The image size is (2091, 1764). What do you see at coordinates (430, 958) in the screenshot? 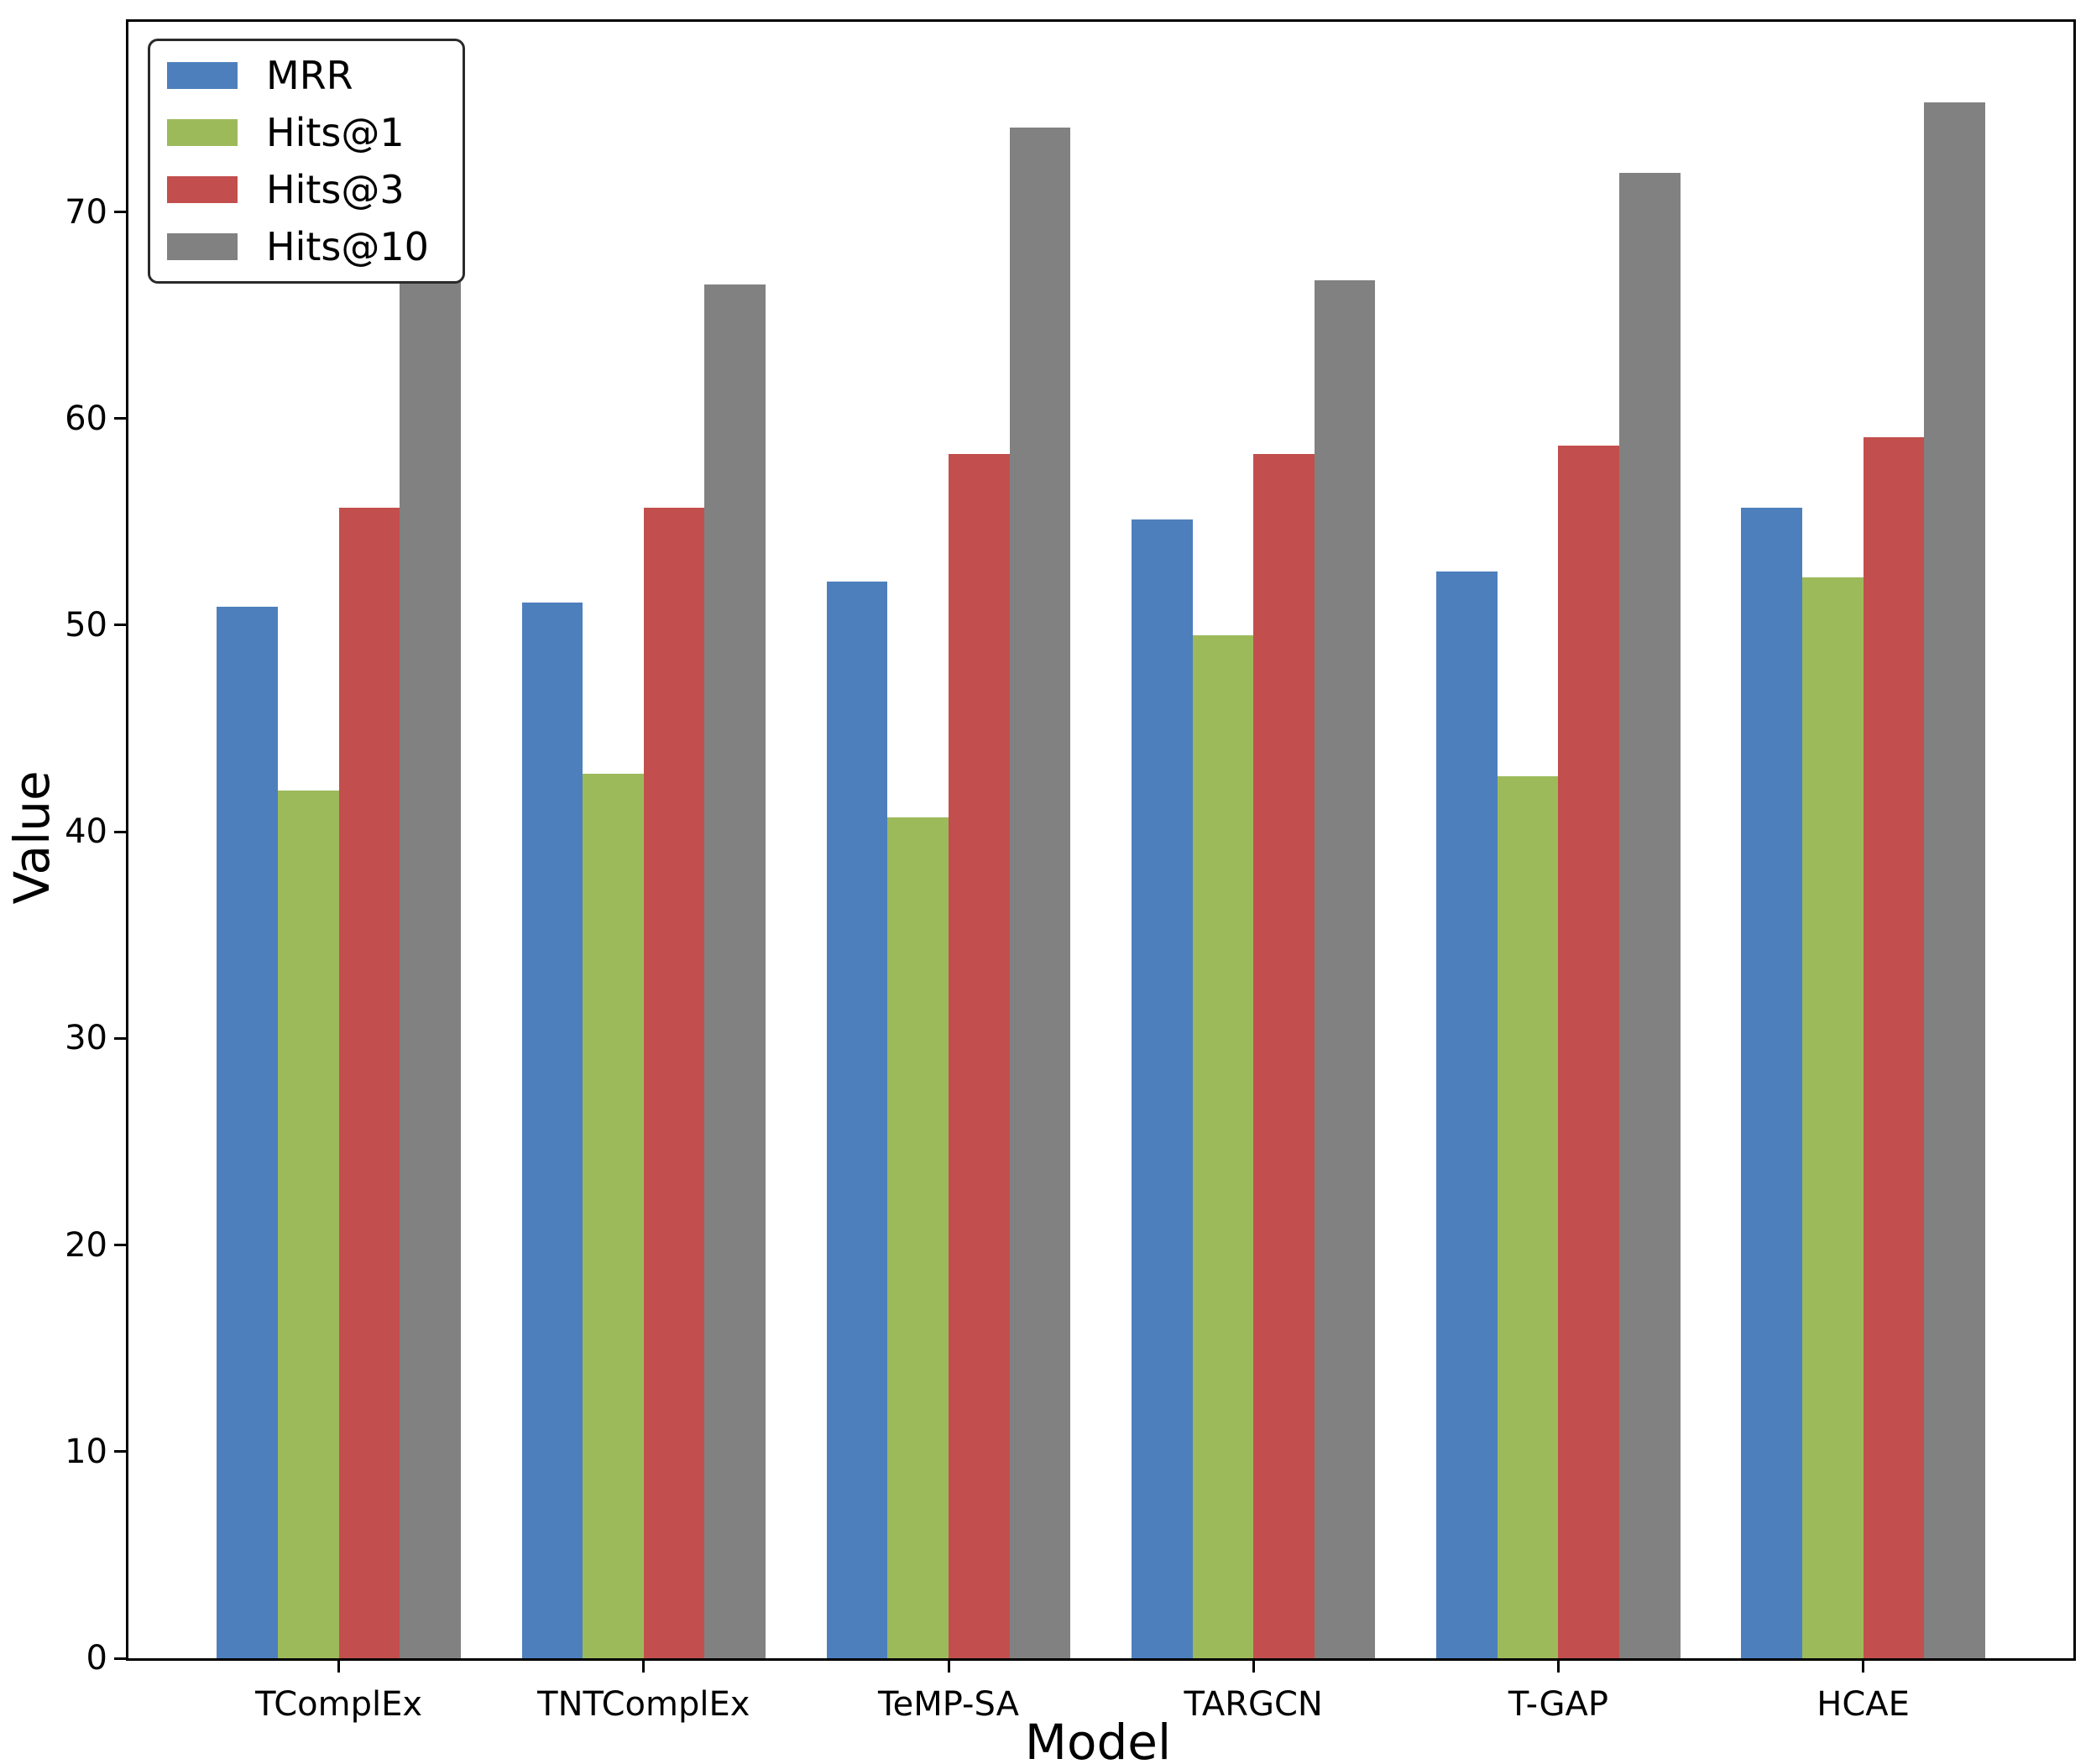
I see `bar-Hits@10-TComplEx` at bounding box center [430, 958].